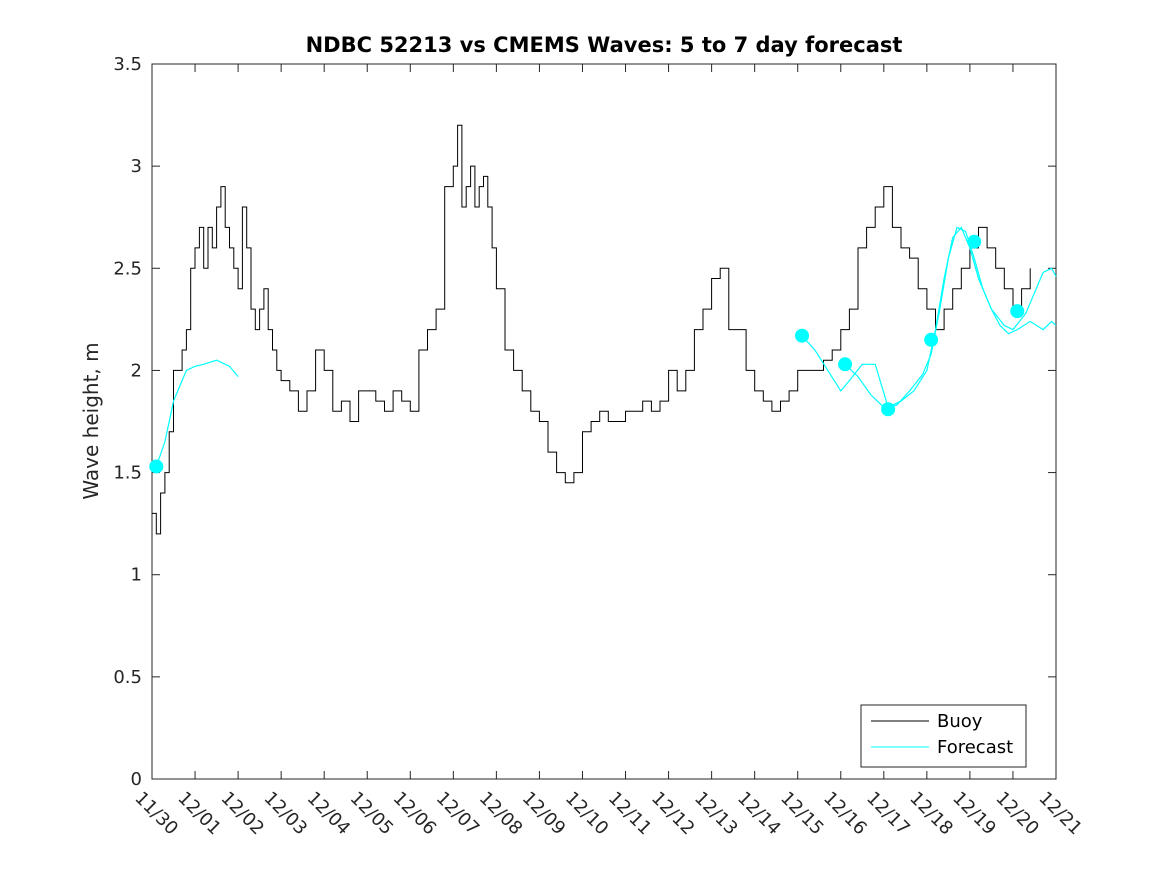 This screenshot has height=875, width=1167. Describe the element at coordinates (127, 473) in the screenshot. I see `y-tick-label: 1.5` at that location.